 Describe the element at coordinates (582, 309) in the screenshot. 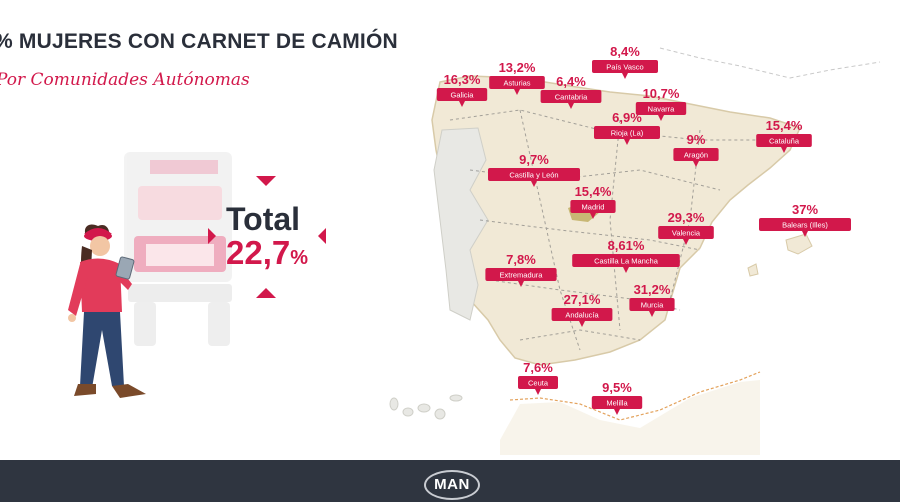

I see `region-marker: 27,1% Andalucía` at that location.